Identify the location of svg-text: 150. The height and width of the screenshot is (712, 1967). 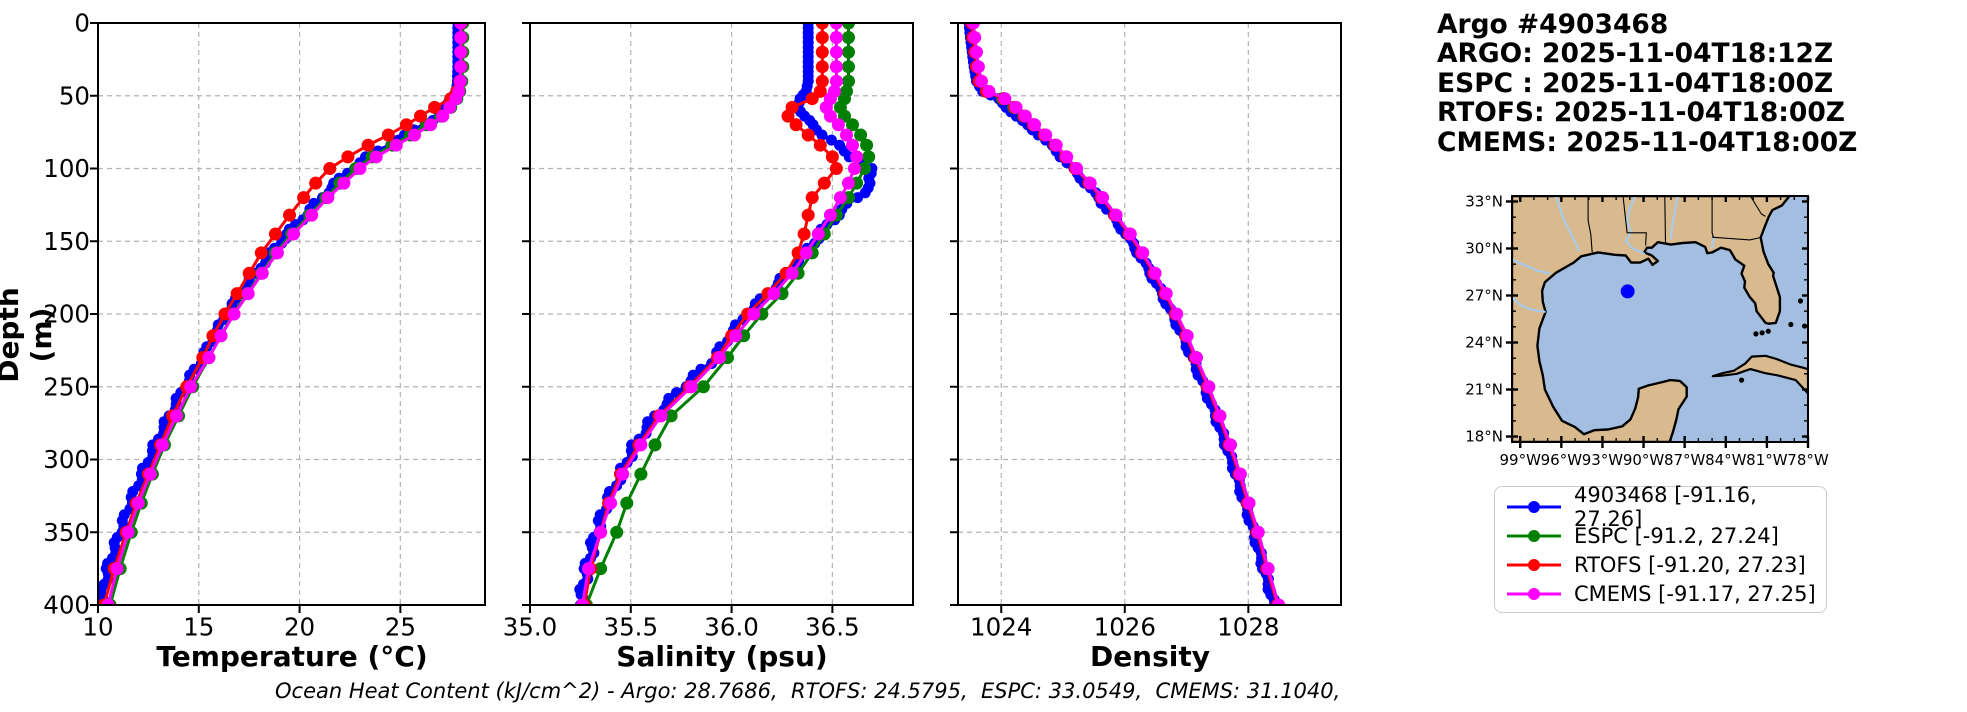
(66, 241).